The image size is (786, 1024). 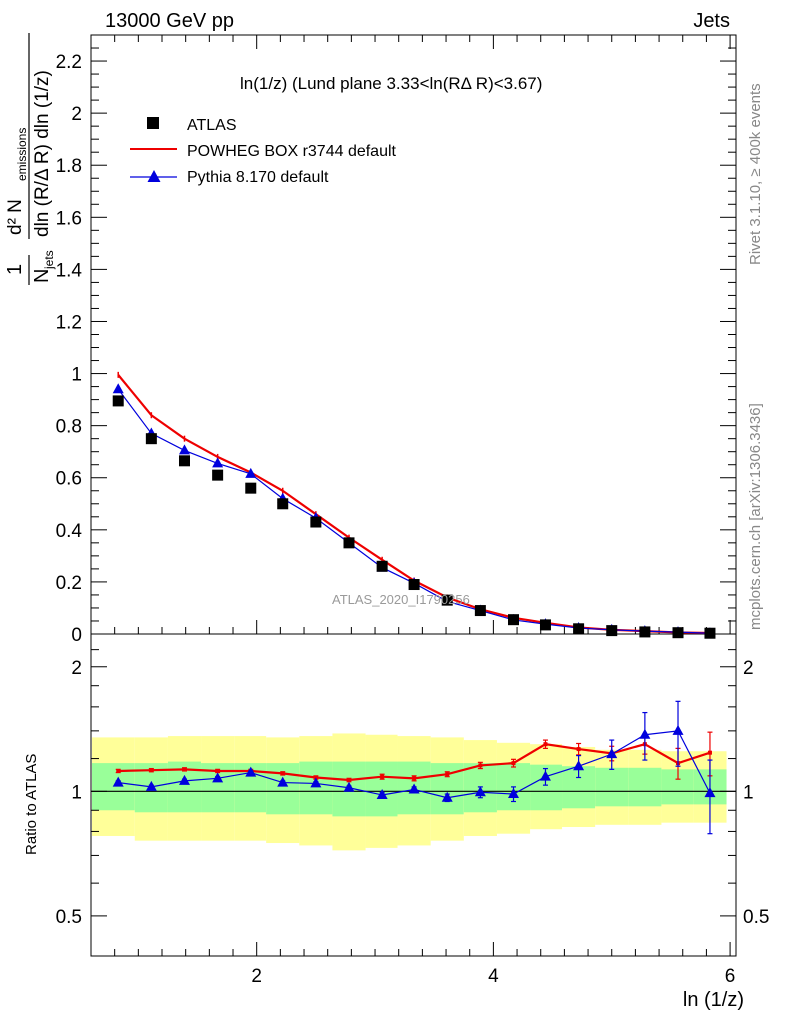 What do you see at coordinates (391, 83) in the screenshot?
I see `plot-title: ln(1/z) (Lund plane 3.33<ln(RΔ R)<3.67)` at bounding box center [391, 83].